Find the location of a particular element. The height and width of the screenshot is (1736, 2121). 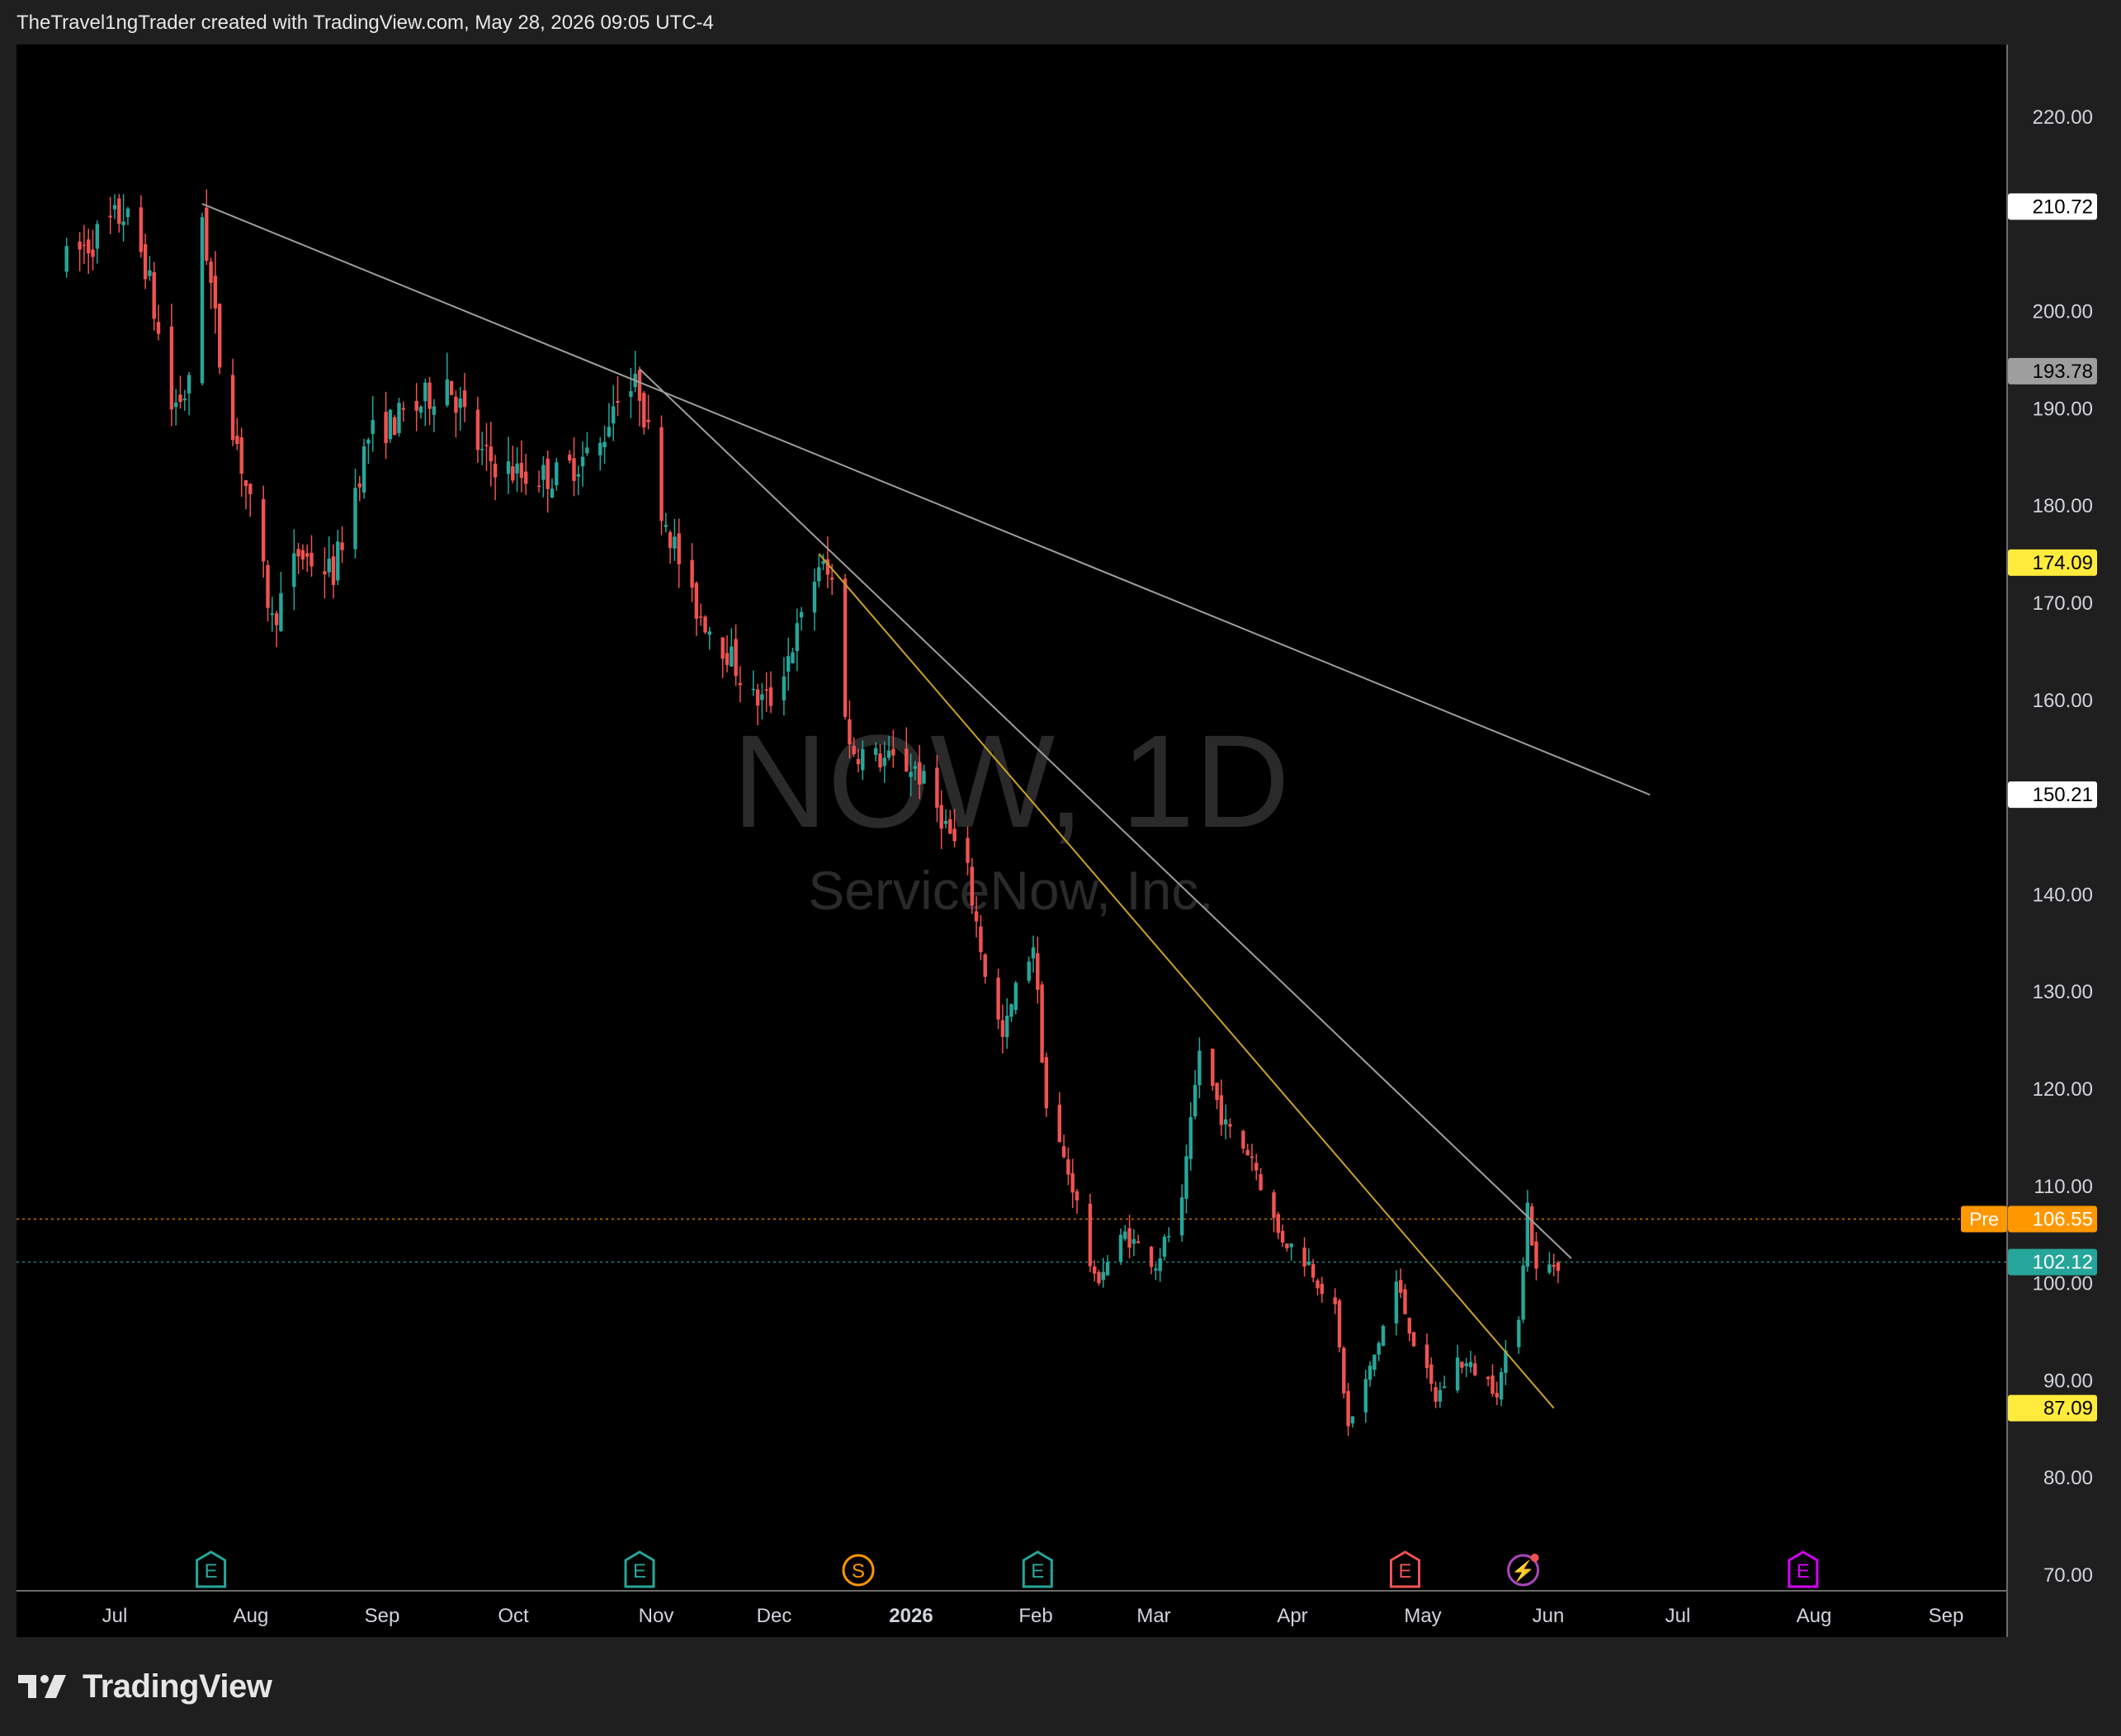

price-label-gray: 193.78 is located at coordinates (2052, 370).